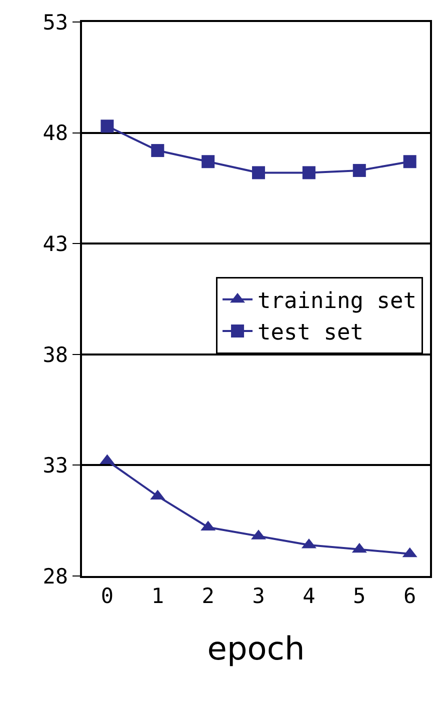 The width and height of the screenshot is (434, 714). What do you see at coordinates (107, 596) in the screenshot?
I see `x-tick-label: 0` at bounding box center [107, 596].